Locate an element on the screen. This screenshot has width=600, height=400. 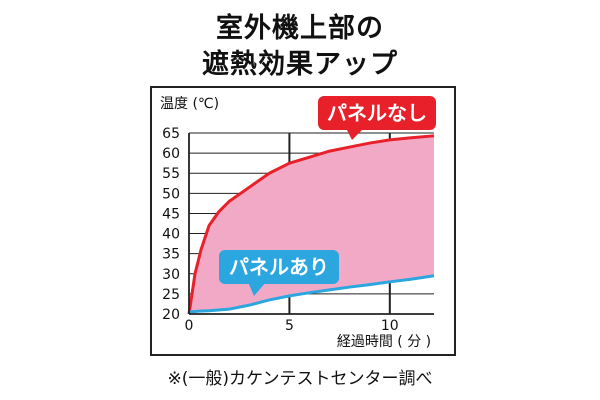
x-tick-label: 5 is located at coordinates (289, 326).